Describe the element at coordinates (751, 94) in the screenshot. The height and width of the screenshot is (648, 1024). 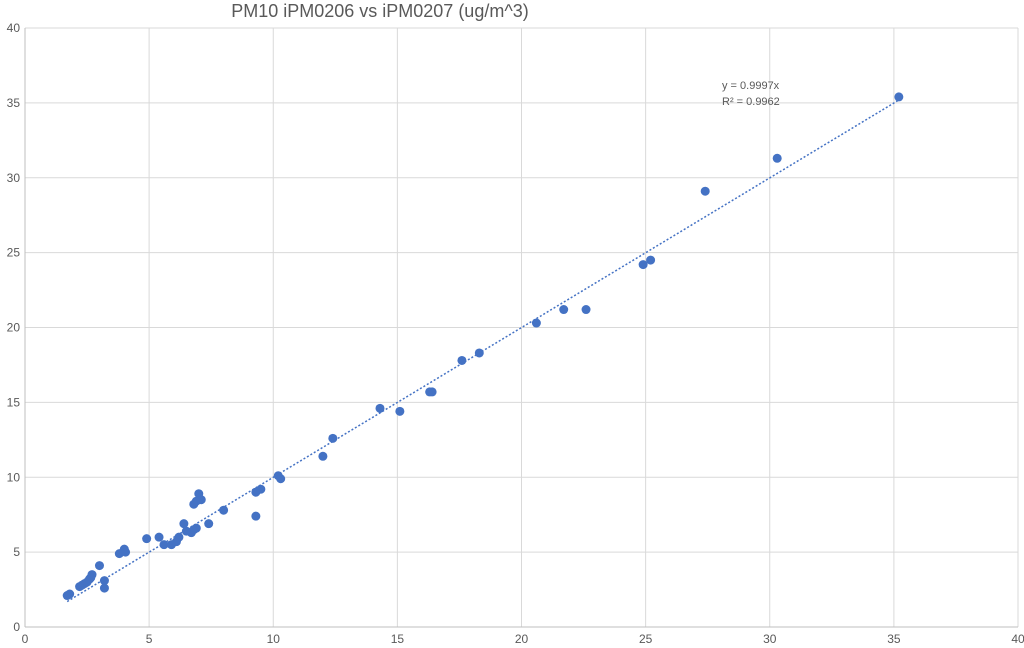
I see `trendline-equation: y = 0.9997x R² = 0.9962` at that location.